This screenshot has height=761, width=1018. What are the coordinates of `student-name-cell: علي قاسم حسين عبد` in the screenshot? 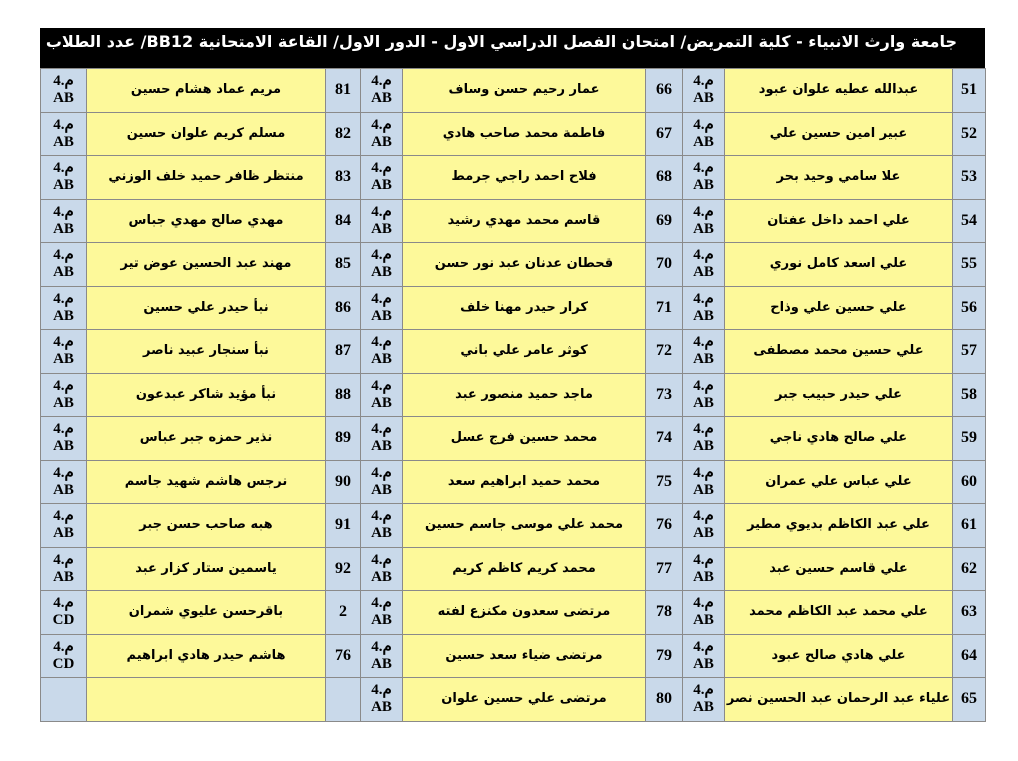 It's located at (838, 568).